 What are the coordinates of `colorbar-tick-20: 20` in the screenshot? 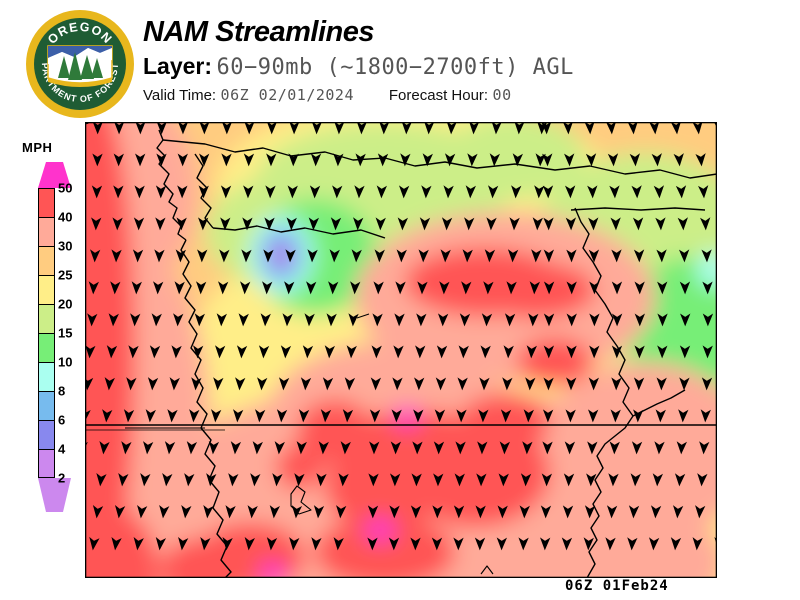 It's located at (65, 304).